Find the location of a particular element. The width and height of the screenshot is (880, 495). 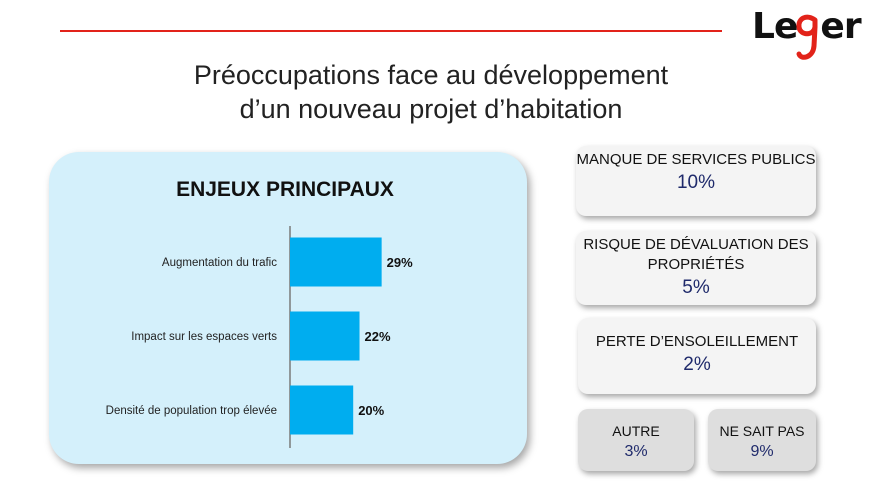

value-label: 20% is located at coordinates (371, 410).